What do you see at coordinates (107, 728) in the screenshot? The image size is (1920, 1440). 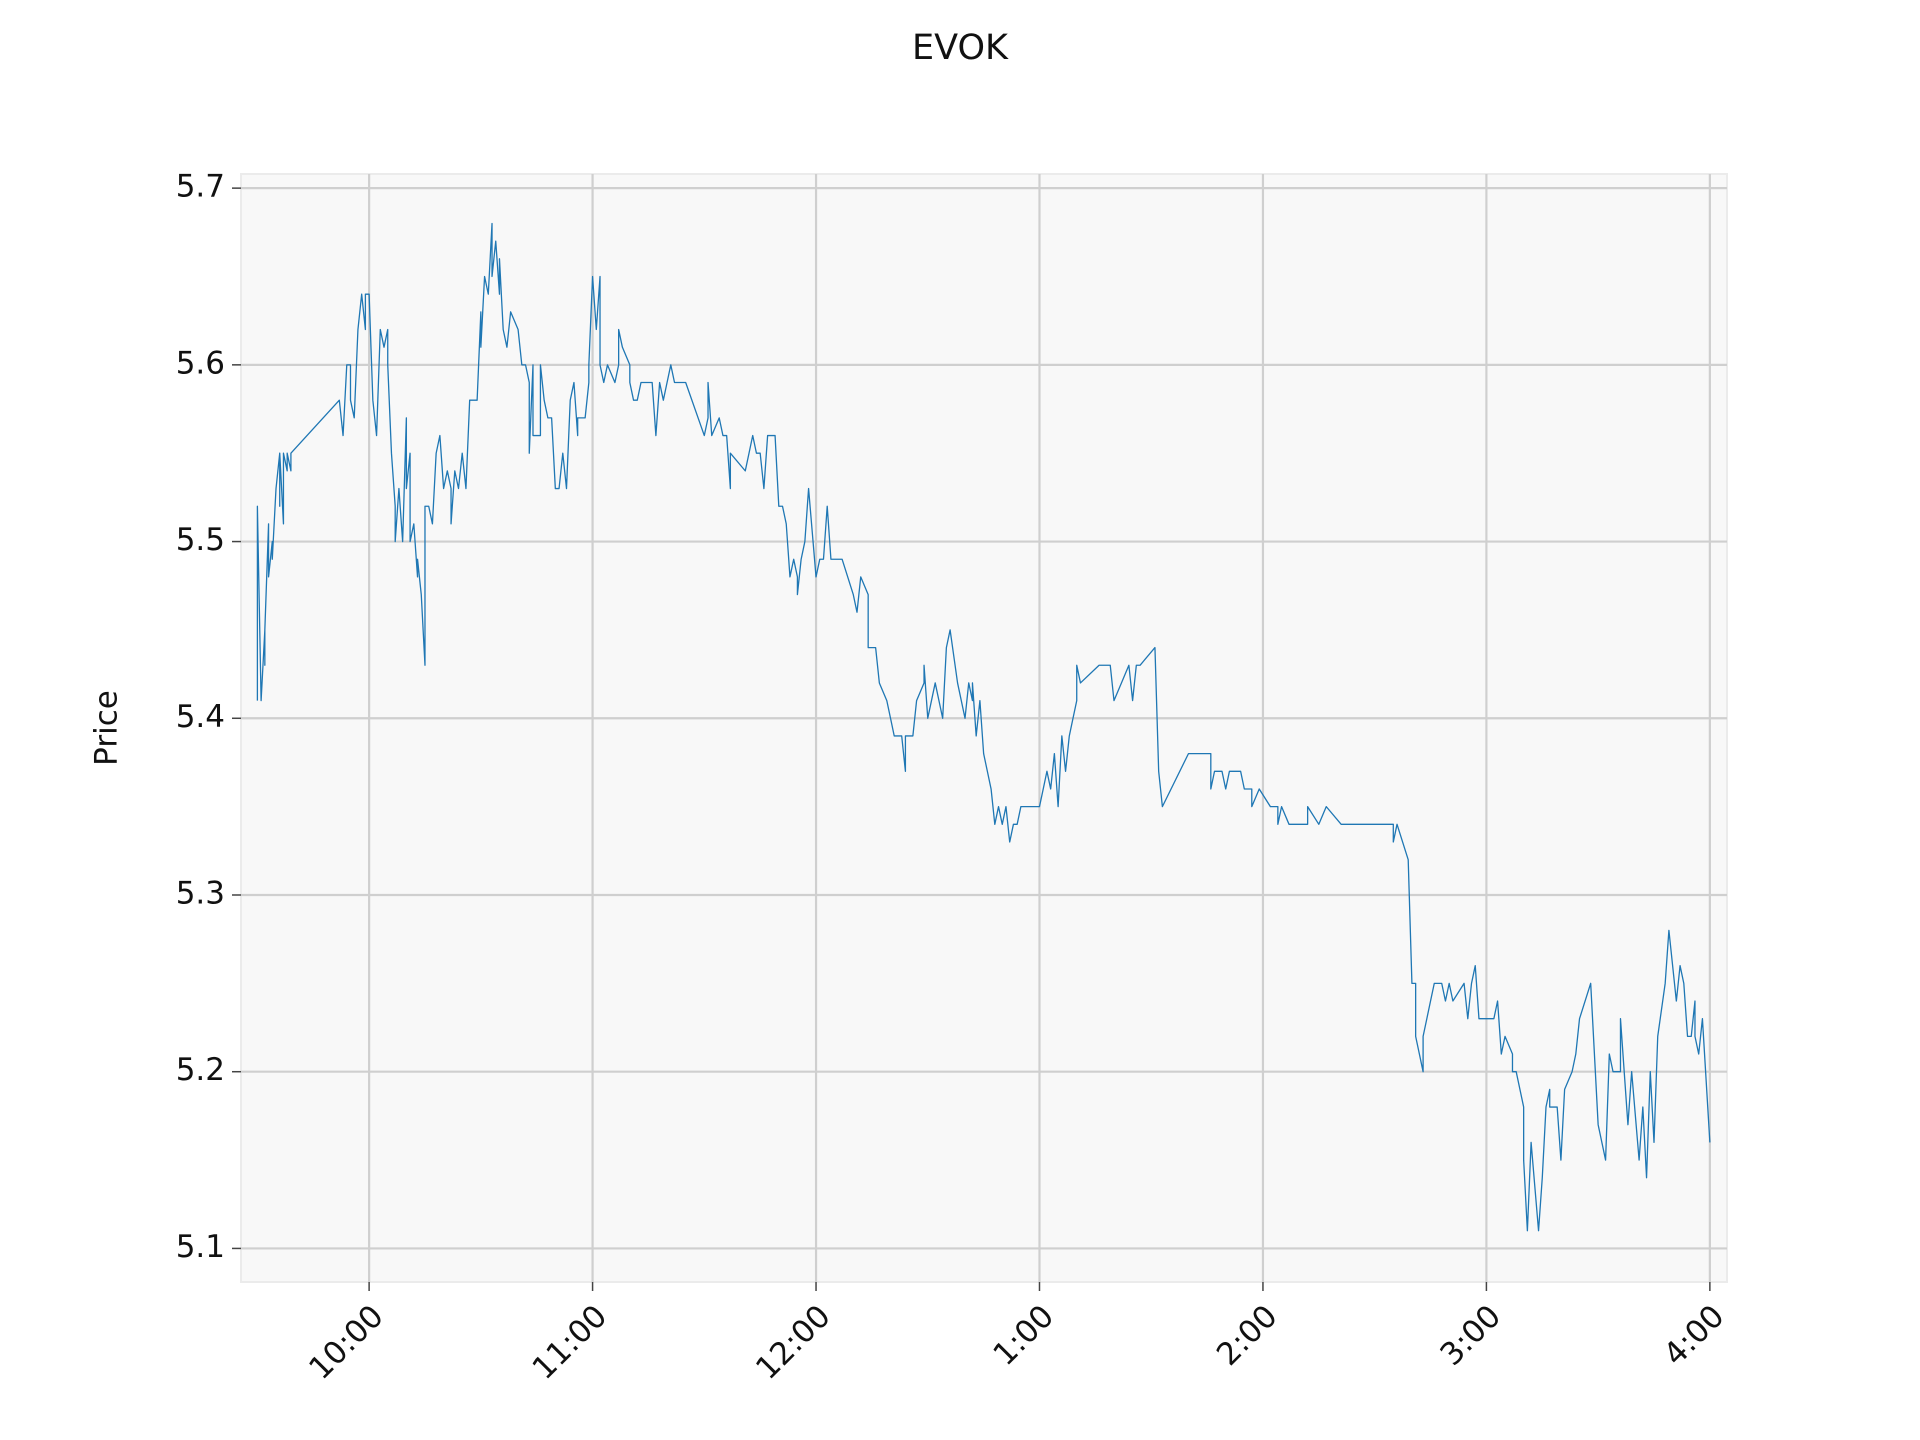 I see `y-axis-label: Price` at bounding box center [107, 728].